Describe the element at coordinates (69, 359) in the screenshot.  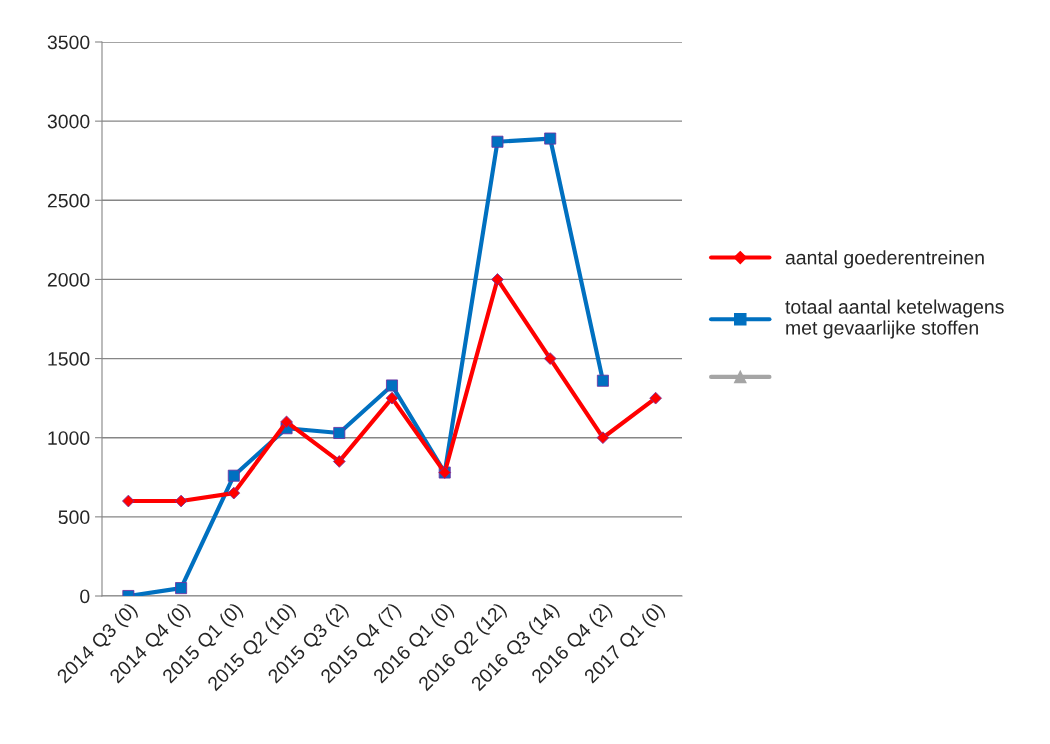
I see `y-tick-label: 1500` at that location.